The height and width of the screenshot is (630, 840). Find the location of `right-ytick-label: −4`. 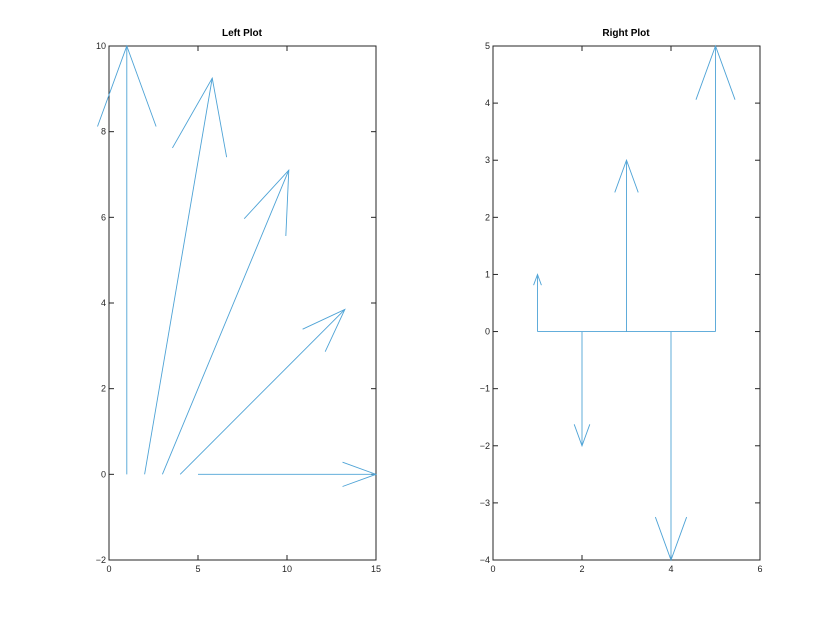

right-ytick-label: −4 is located at coordinates (485, 560).